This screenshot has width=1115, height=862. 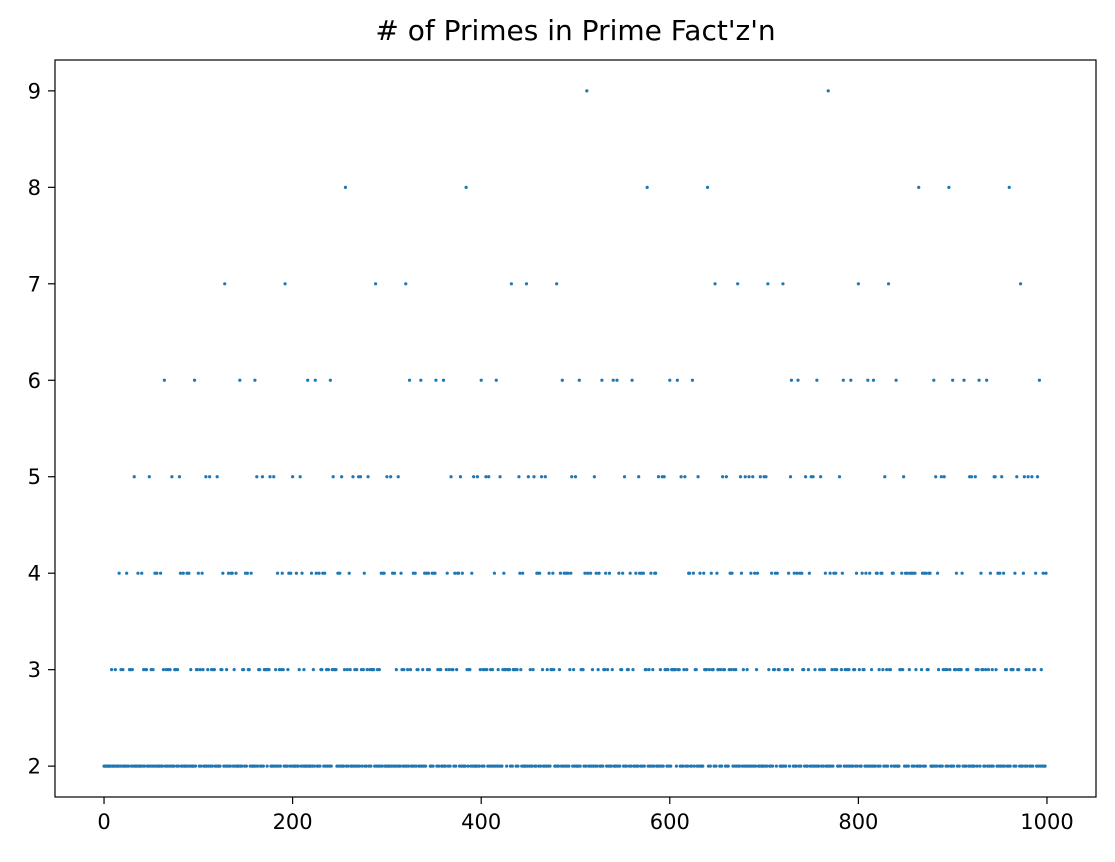 What do you see at coordinates (34, 767) in the screenshot?
I see `y-tick-label: 2` at bounding box center [34, 767].